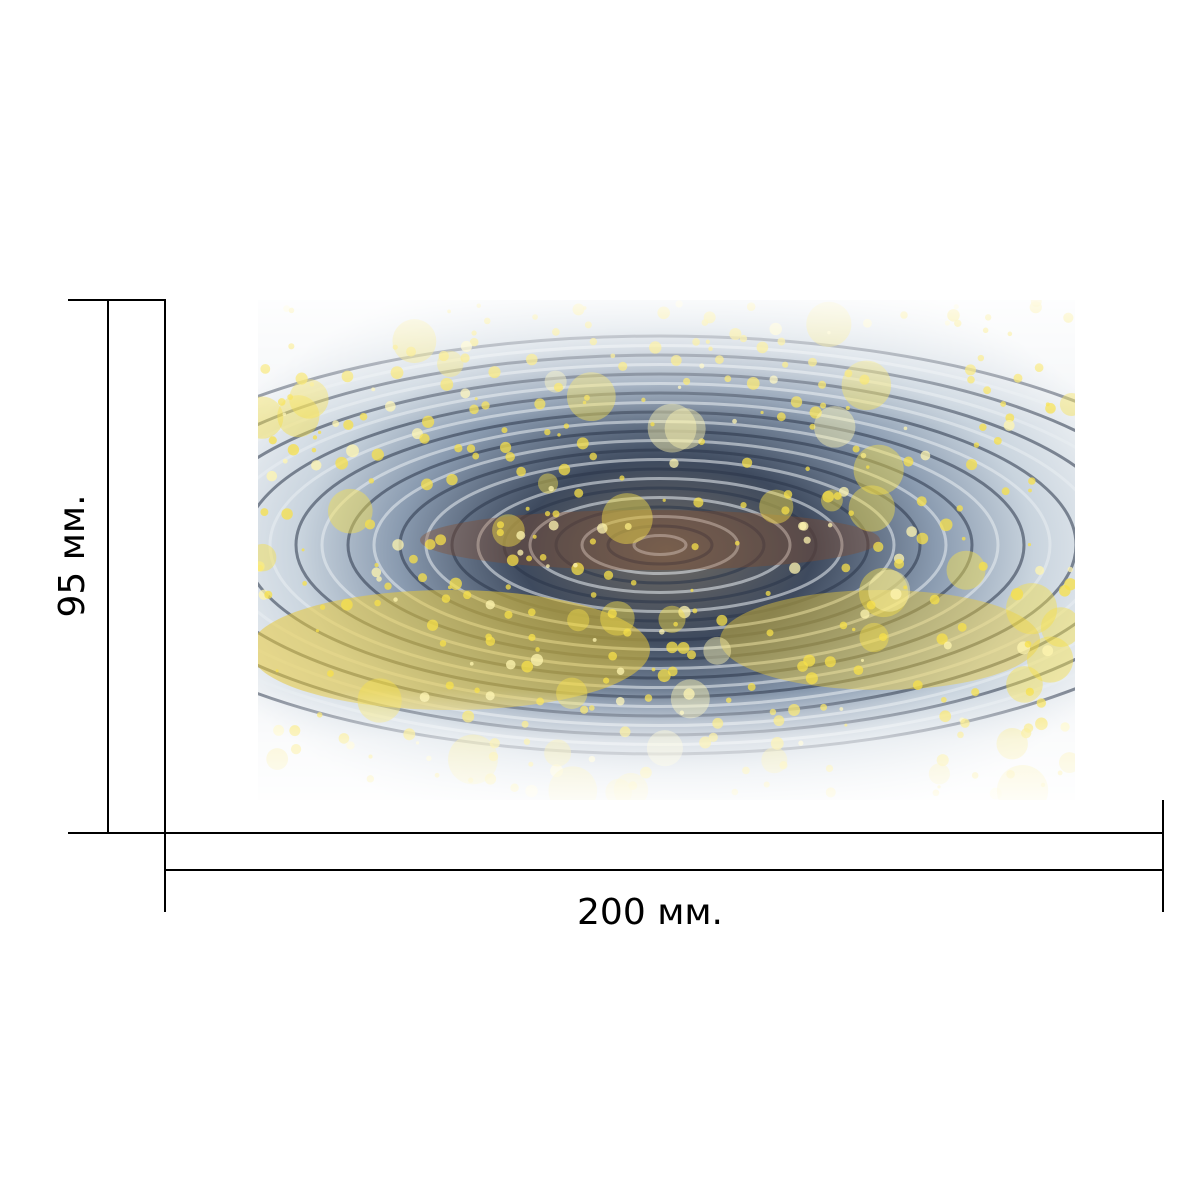 The image size is (1200, 1200). I want to click on width-label: 200 мм., so click(650, 912).